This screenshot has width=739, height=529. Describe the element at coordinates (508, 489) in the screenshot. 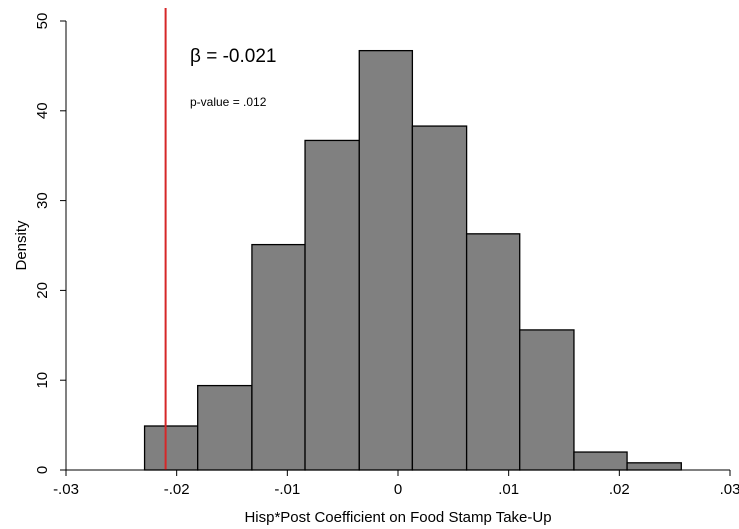

I see `x-tick-label: .01` at that location.